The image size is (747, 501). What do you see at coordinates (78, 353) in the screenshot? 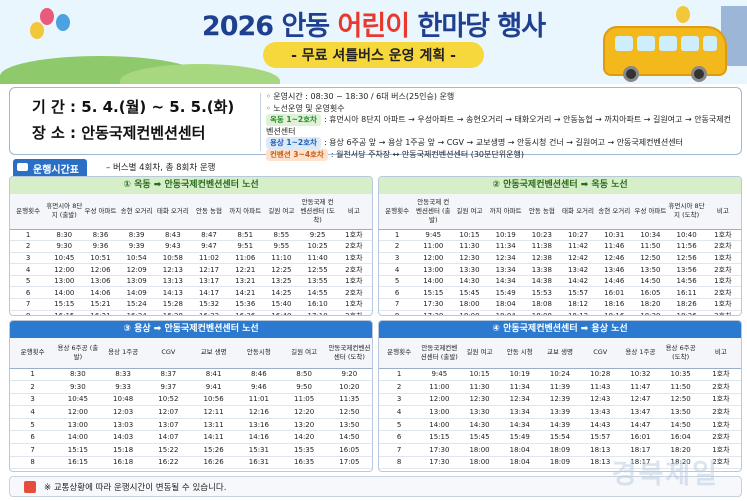
I see `column-header: 용상 6주공 (출발)` at bounding box center [78, 353].